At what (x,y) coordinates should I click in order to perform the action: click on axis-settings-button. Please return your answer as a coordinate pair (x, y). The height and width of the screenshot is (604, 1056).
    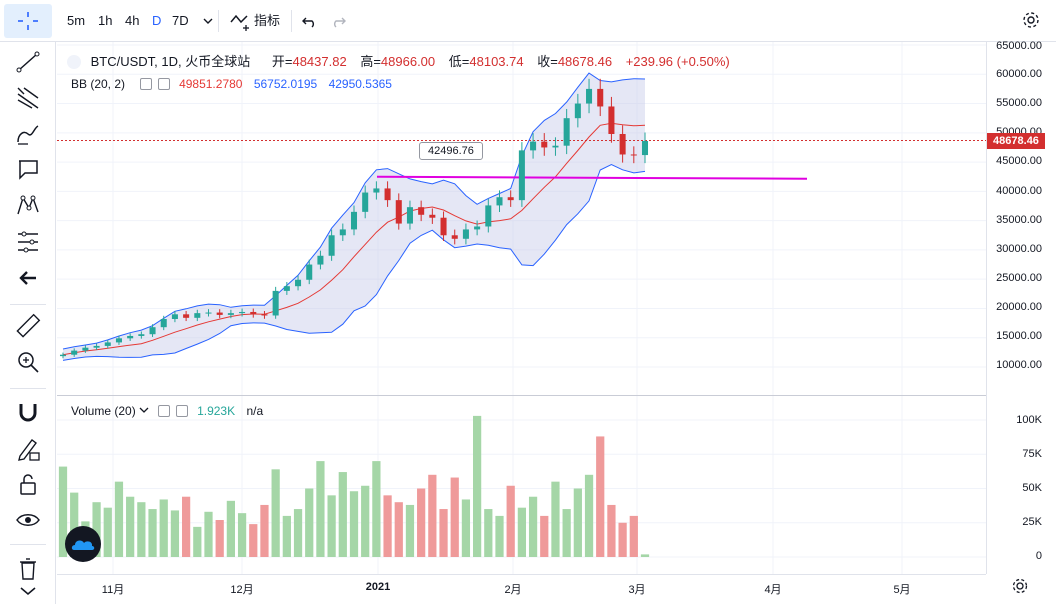
    Looking at the image, I should click on (1020, 588).